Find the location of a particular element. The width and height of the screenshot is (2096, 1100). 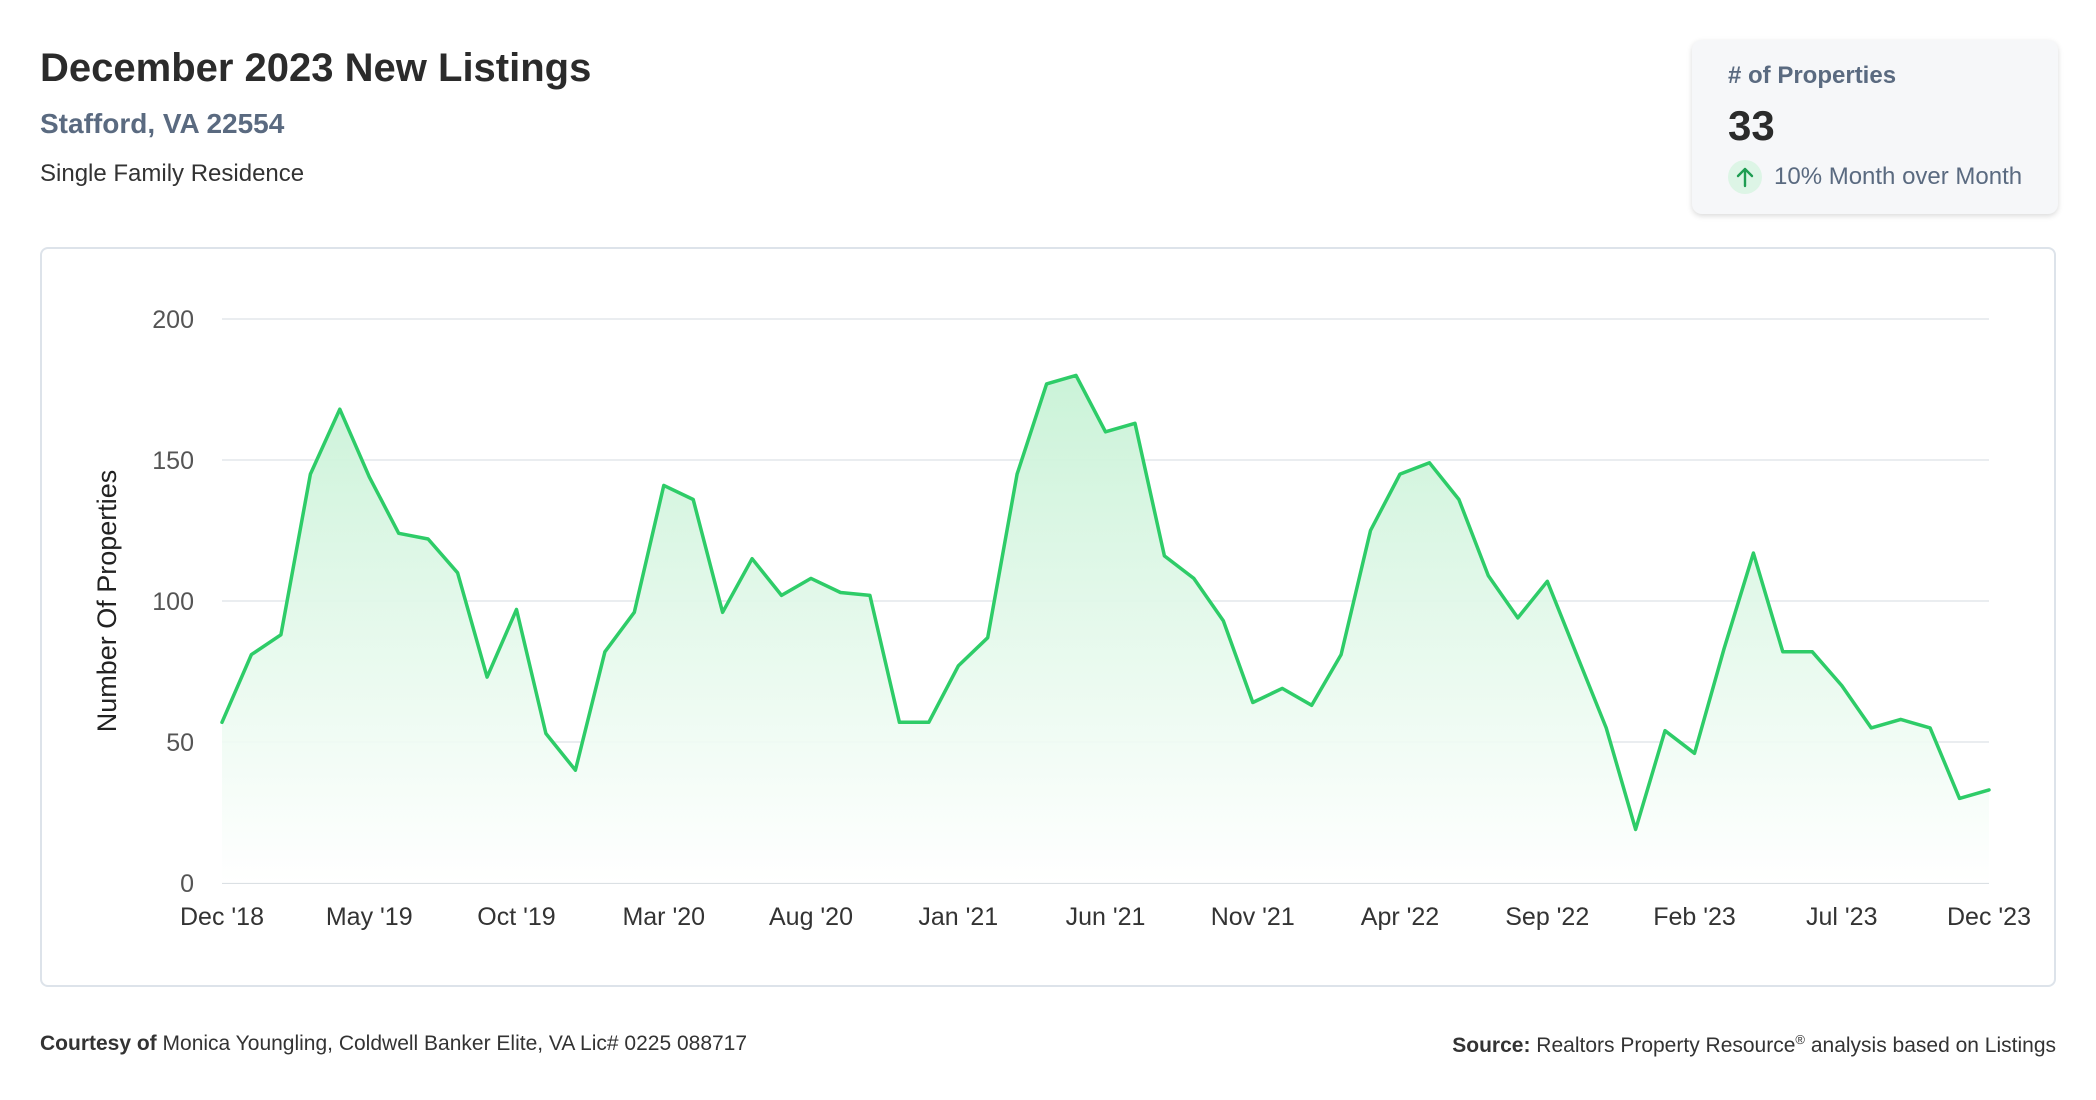

registered-mark: ® is located at coordinates (1800, 1039).